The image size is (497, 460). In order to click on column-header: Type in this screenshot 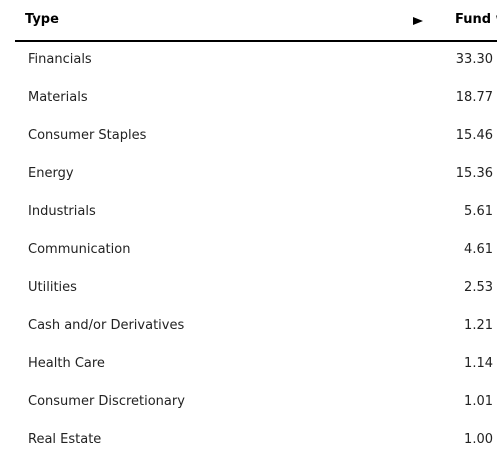, I will do `click(42, 19)`.